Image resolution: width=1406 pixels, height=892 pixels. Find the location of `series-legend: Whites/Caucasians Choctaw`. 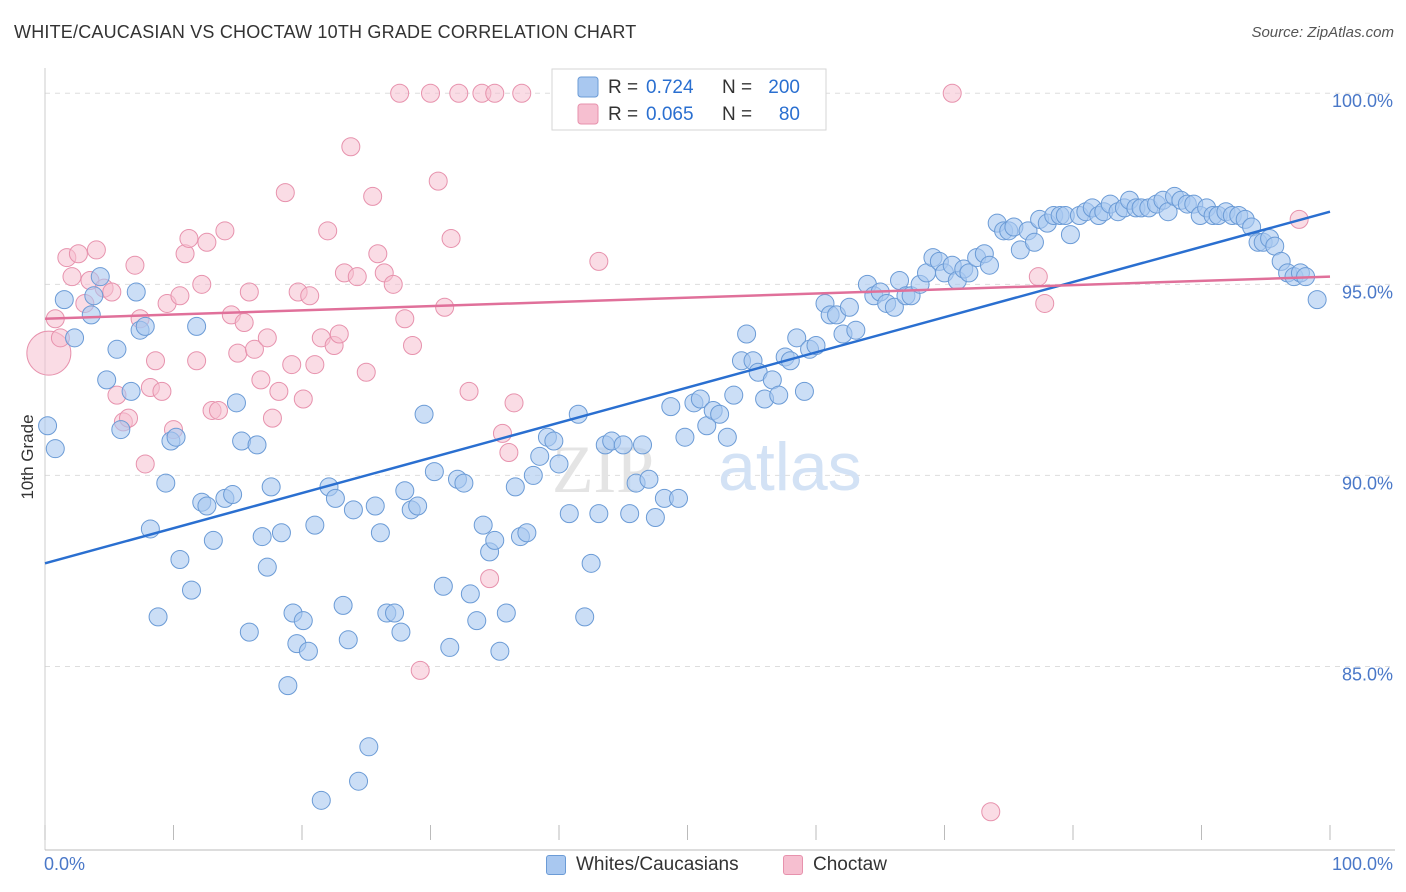

series-legend: Whites/Caucasians Choctaw is located at coordinates (703, 865).